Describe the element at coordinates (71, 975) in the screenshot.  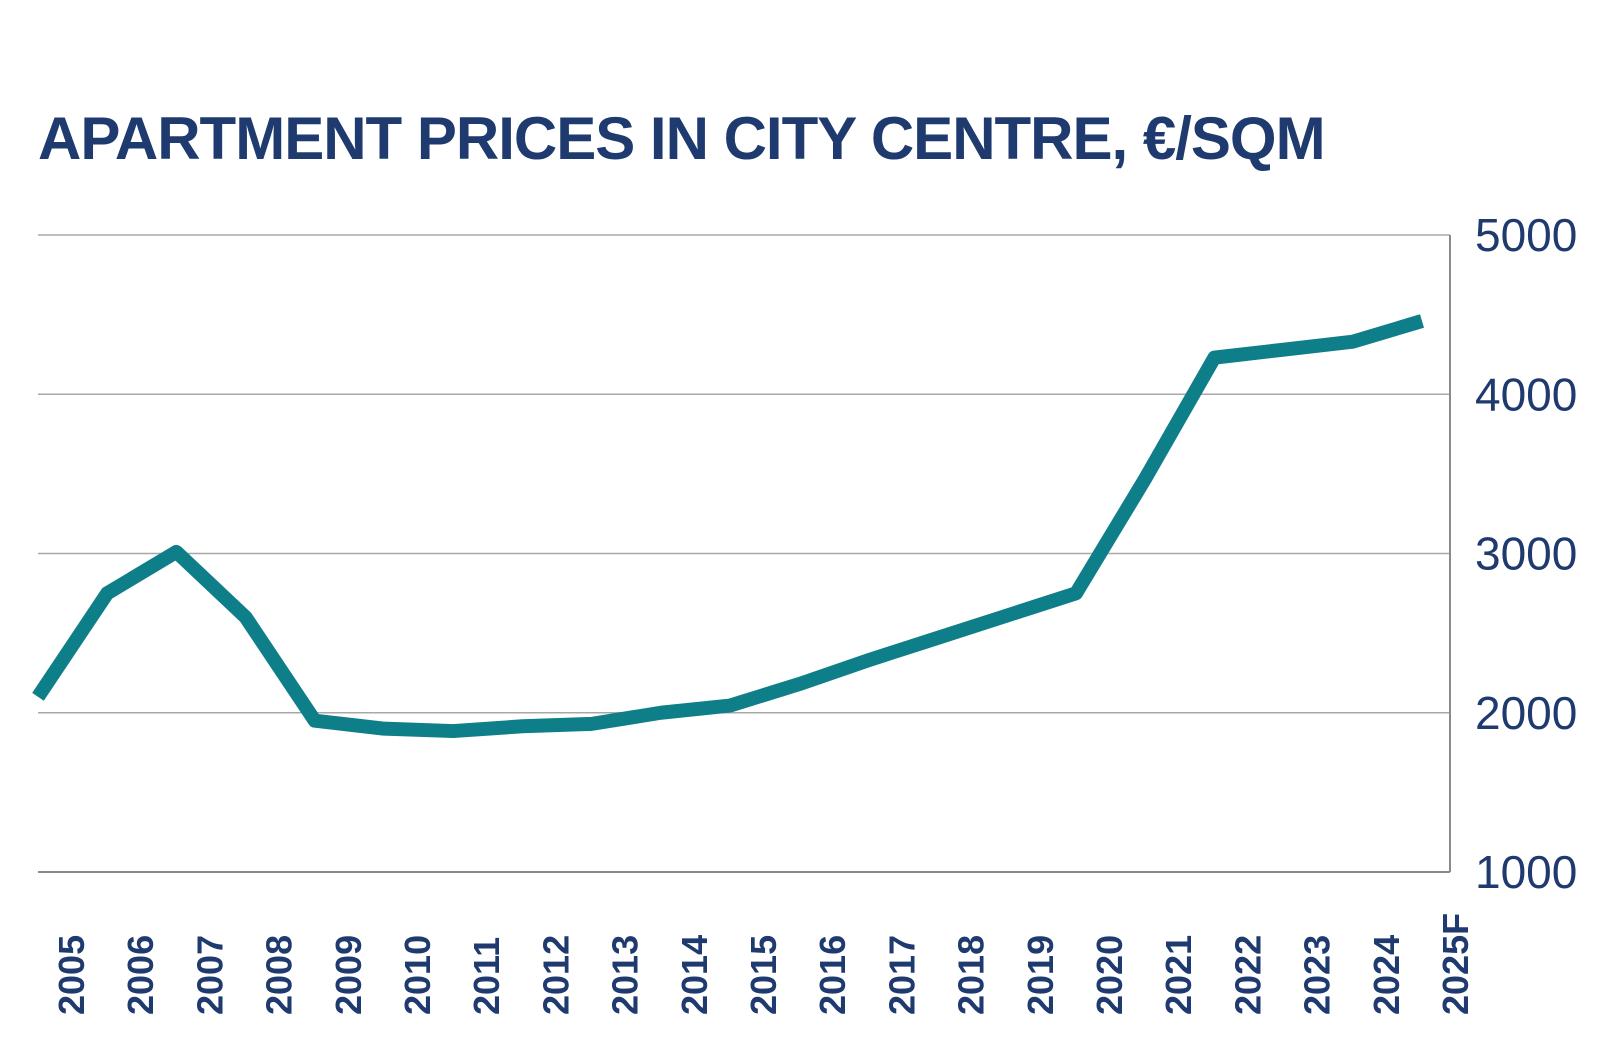
I see `x-tick-label-2005: 2005` at that location.